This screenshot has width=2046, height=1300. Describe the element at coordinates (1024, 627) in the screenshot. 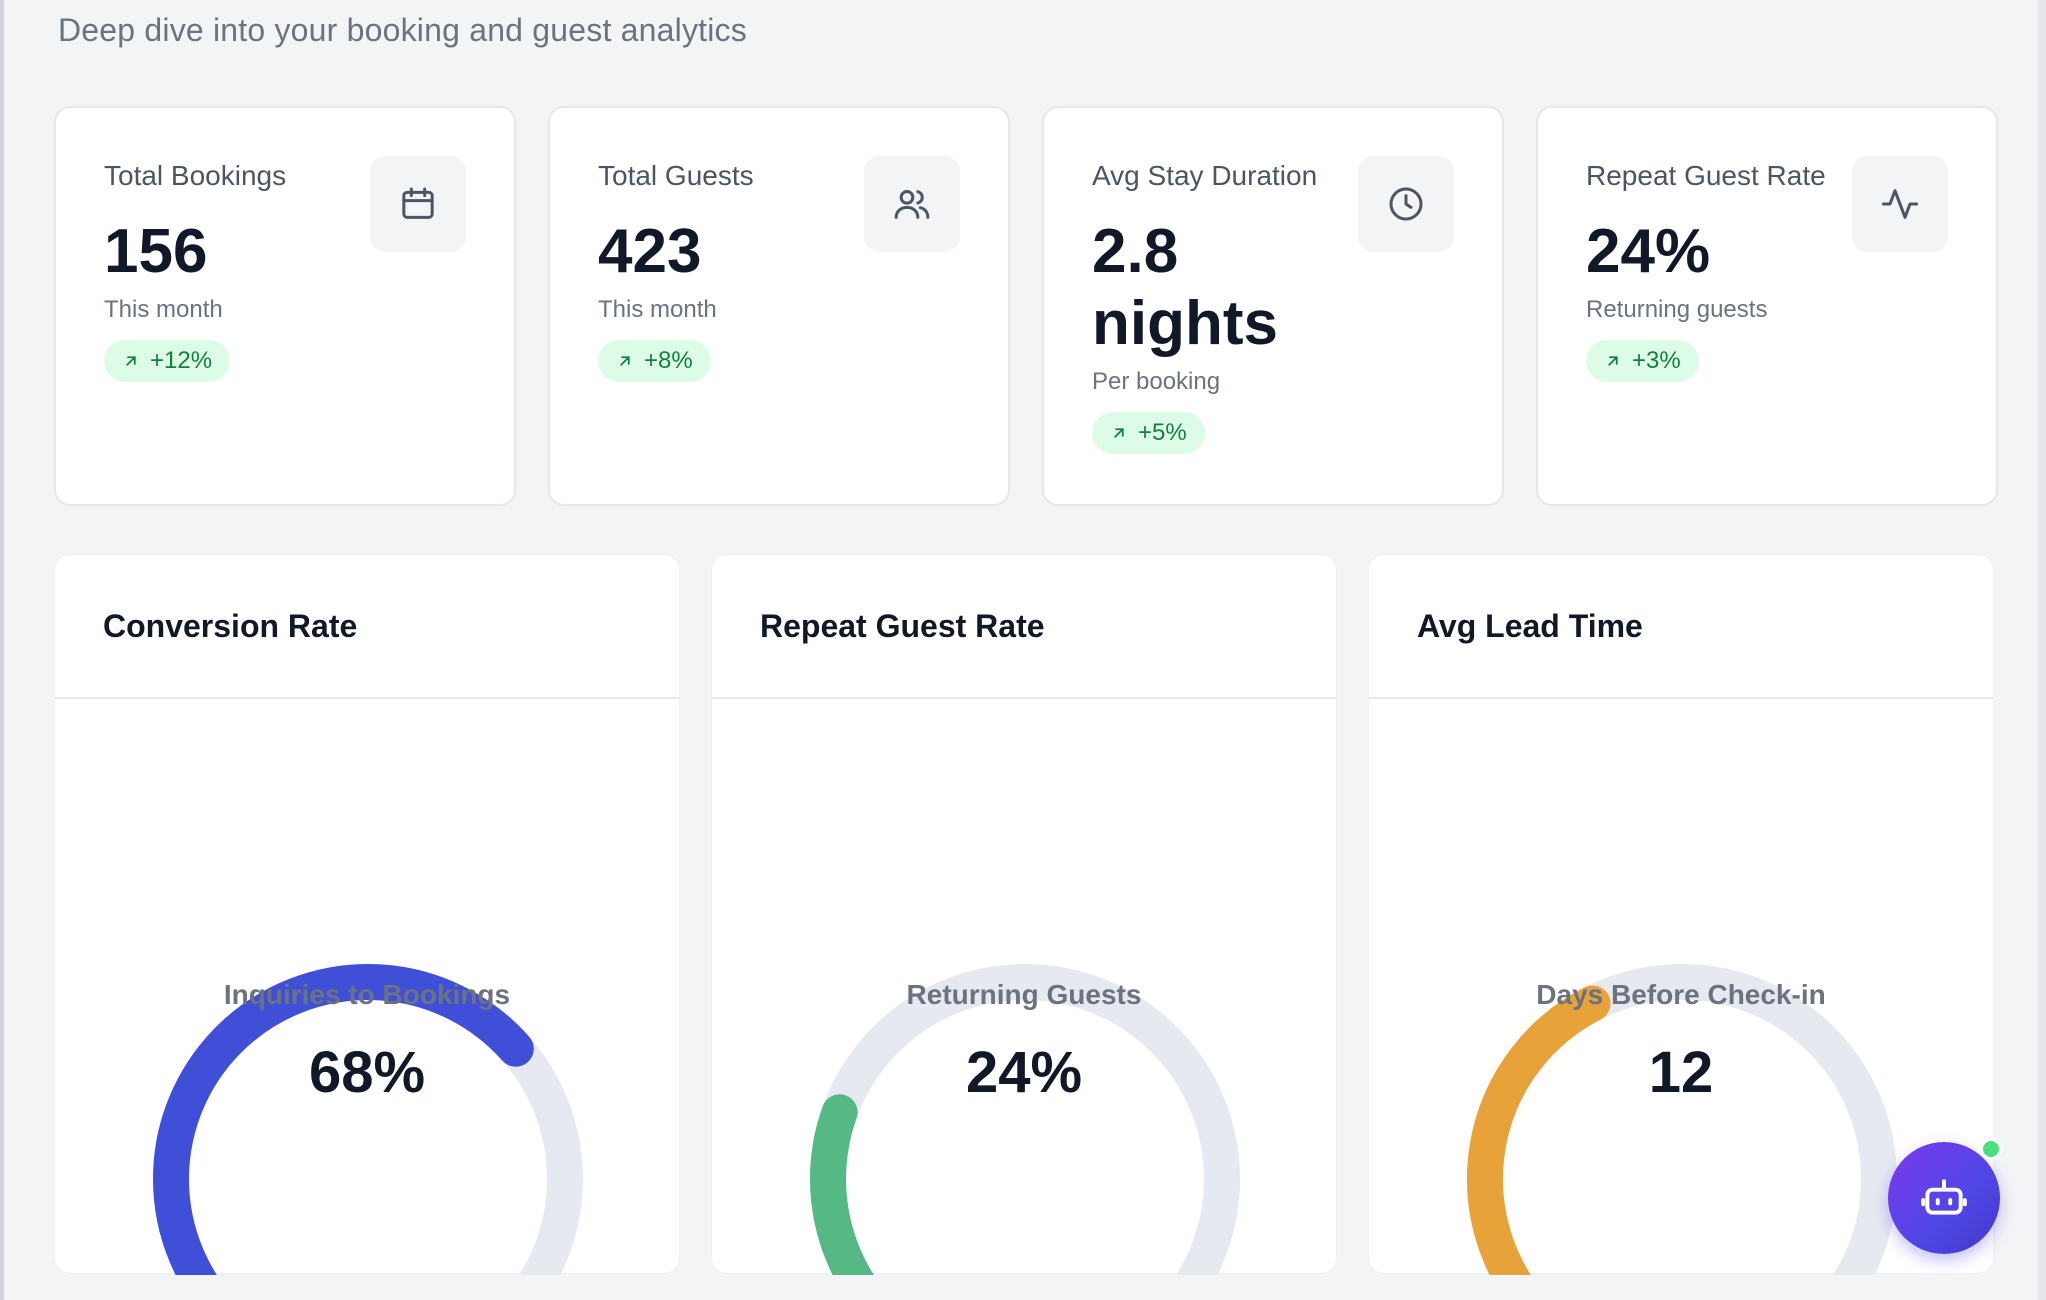

I see `gauge-title: Repeat Guest Rate` at that location.